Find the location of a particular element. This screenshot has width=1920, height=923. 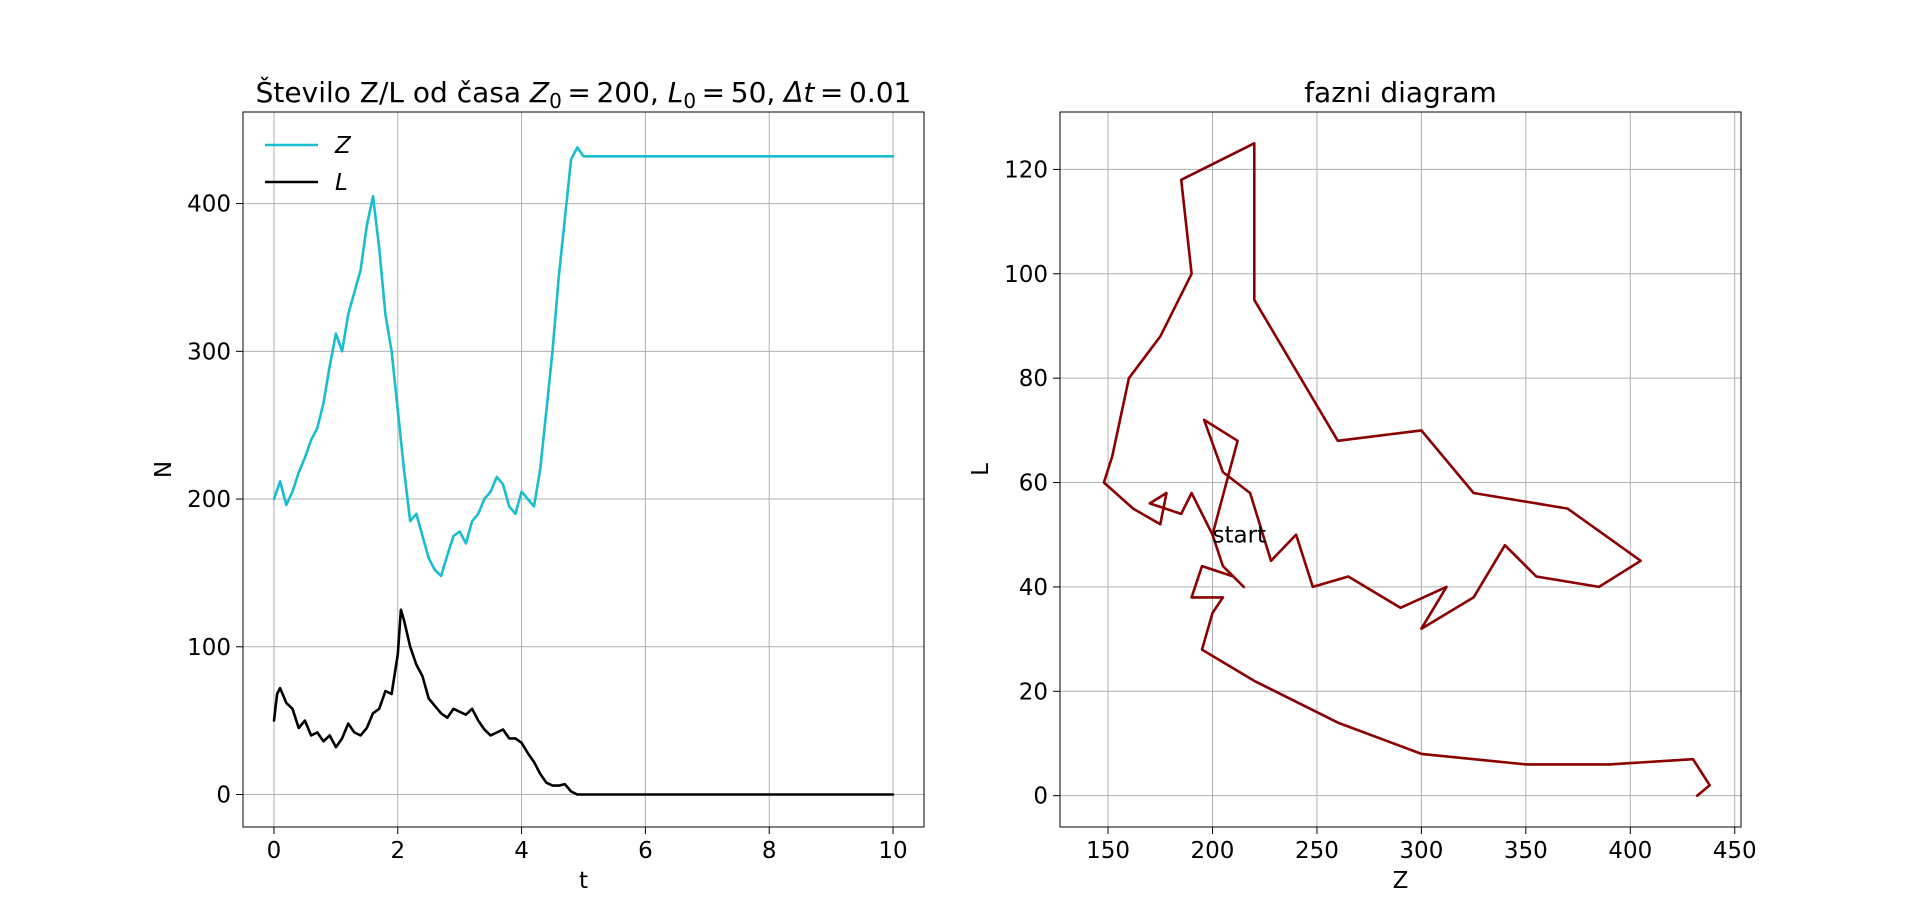

title-value: 50 is located at coordinates (749, 92).